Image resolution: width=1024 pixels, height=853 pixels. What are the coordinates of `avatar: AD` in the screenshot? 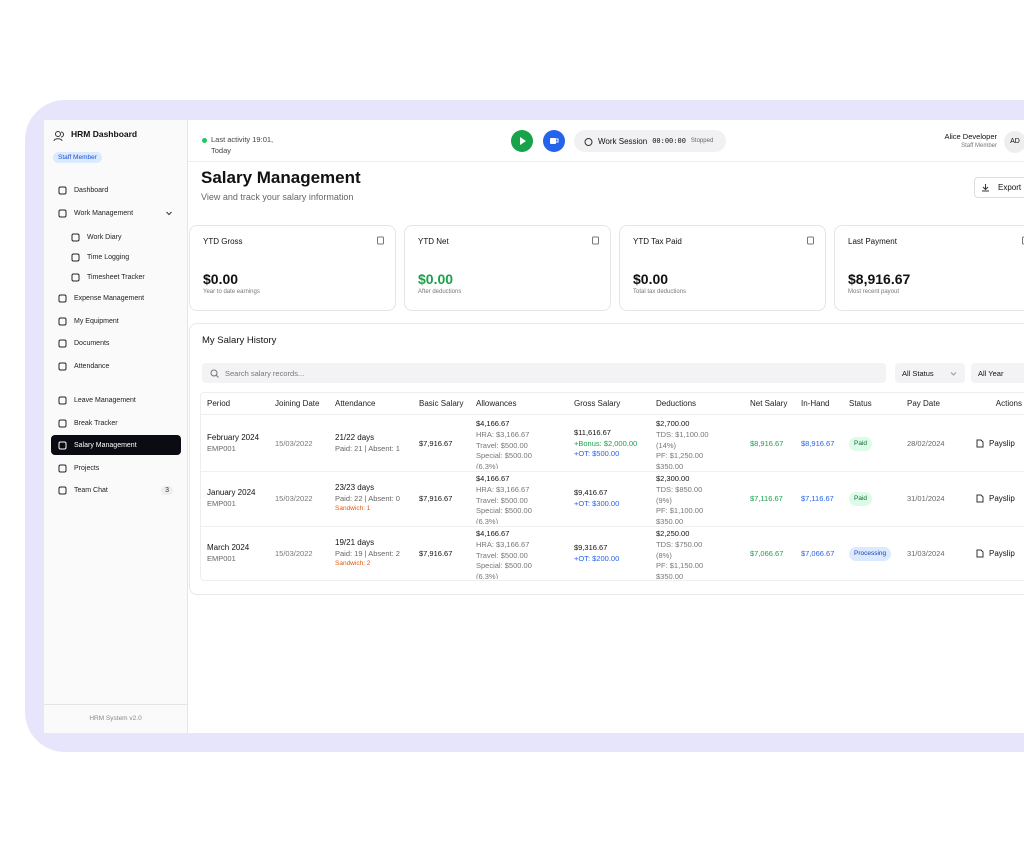 It's located at (1014, 142).